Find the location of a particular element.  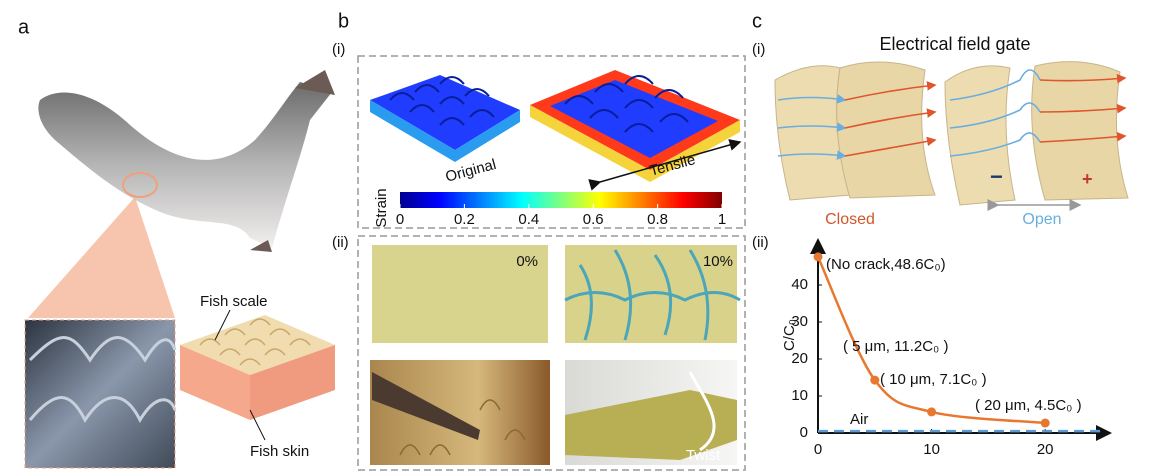

y-tick-label: 10 is located at coordinates (799, 395).